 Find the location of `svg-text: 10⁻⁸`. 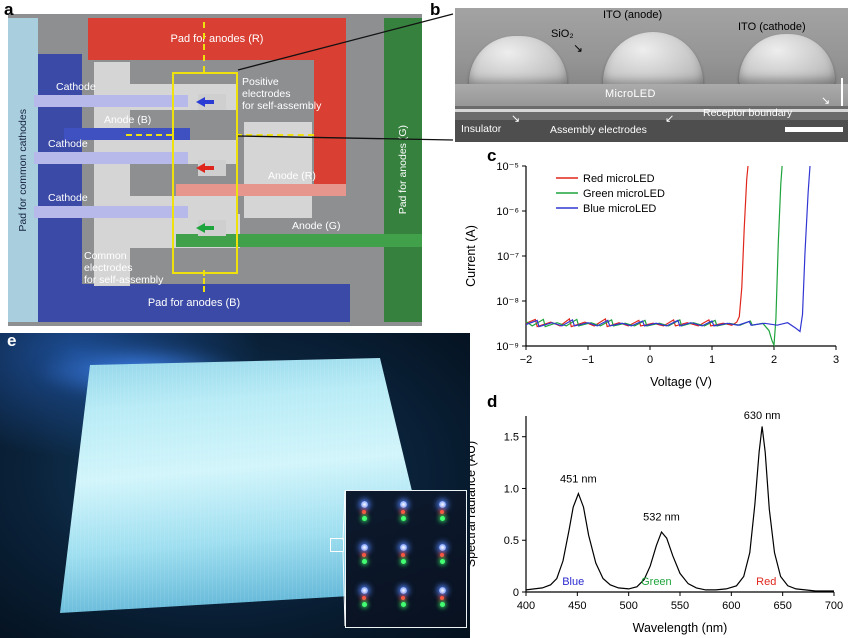

svg-text: 10⁻⁸ is located at coordinates (507, 302).